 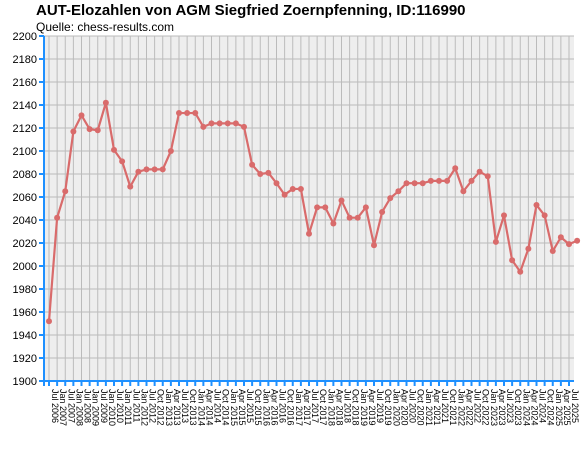 What do you see at coordinates (486, 407) in the screenshot?
I see `x-tick-label: Oct 2022` at bounding box center [486, 407].